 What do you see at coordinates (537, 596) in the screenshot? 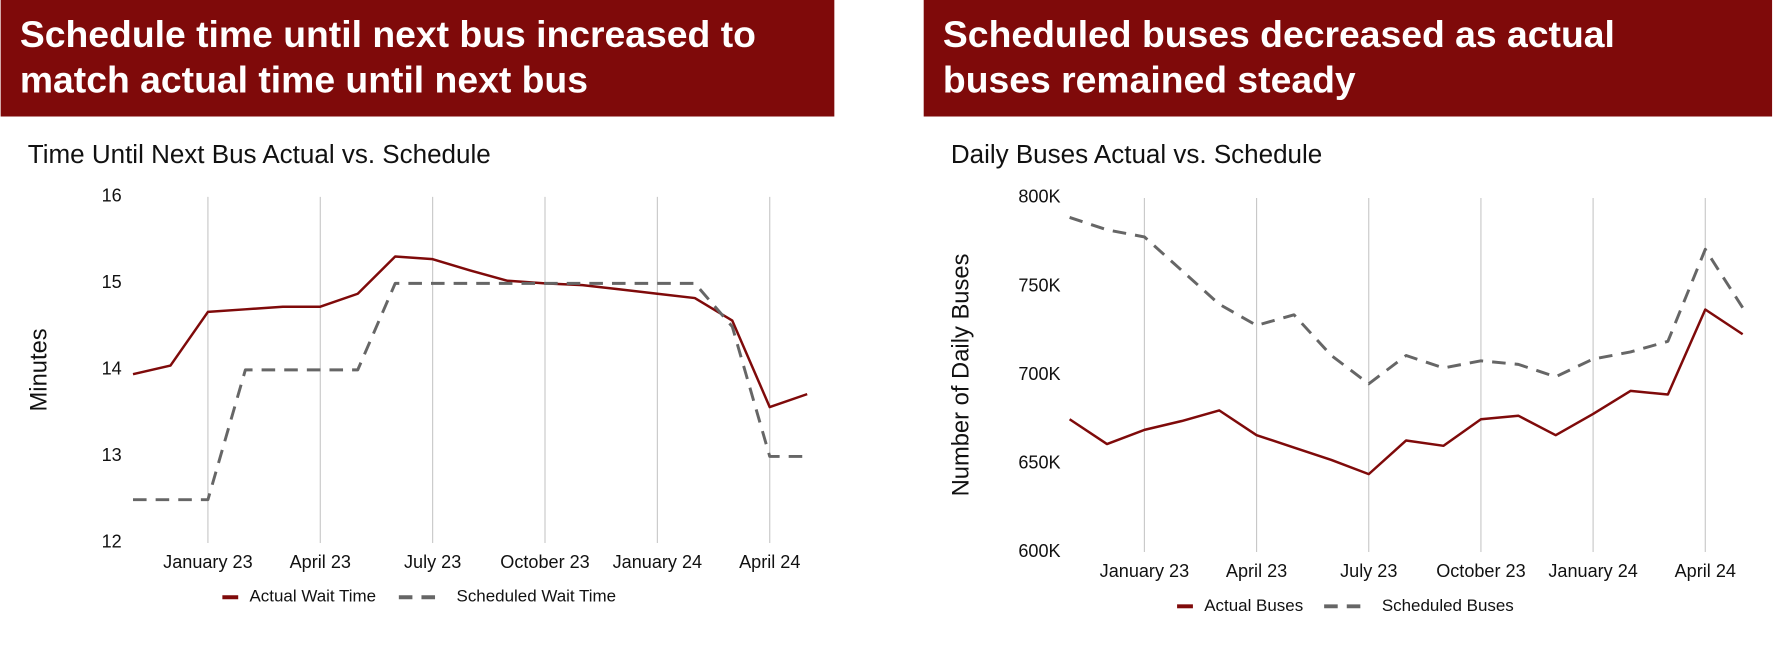
I see `legend-label: Scheduled Wait Time` at bounding box center [537, 596].